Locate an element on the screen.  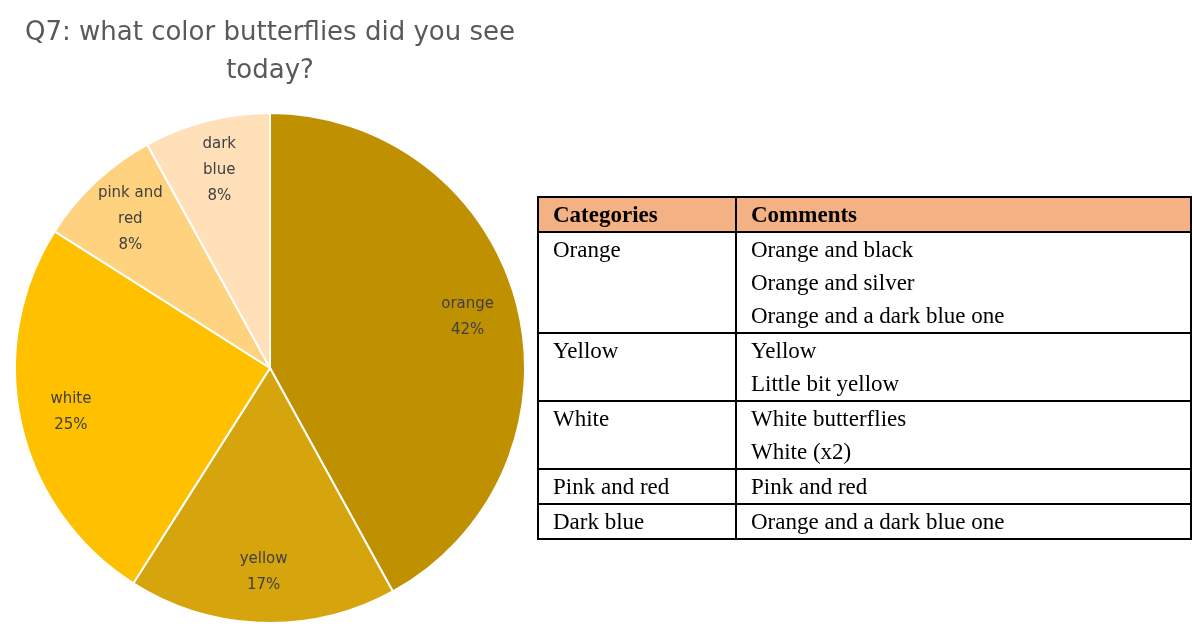
slice-label: pink and red is located at coordinates (130, 205).